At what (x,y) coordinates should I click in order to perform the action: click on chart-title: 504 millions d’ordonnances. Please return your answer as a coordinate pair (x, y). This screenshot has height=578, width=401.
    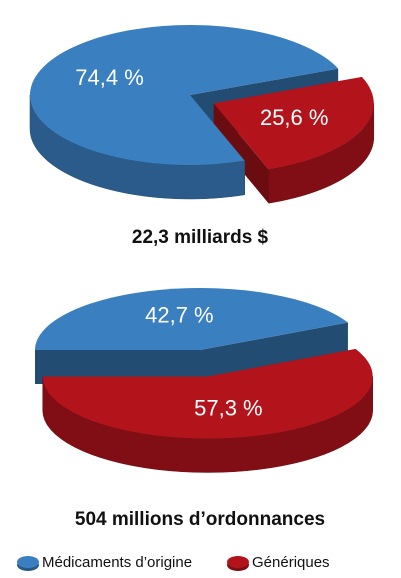
    Looking at the image, I should click on (200, 519).